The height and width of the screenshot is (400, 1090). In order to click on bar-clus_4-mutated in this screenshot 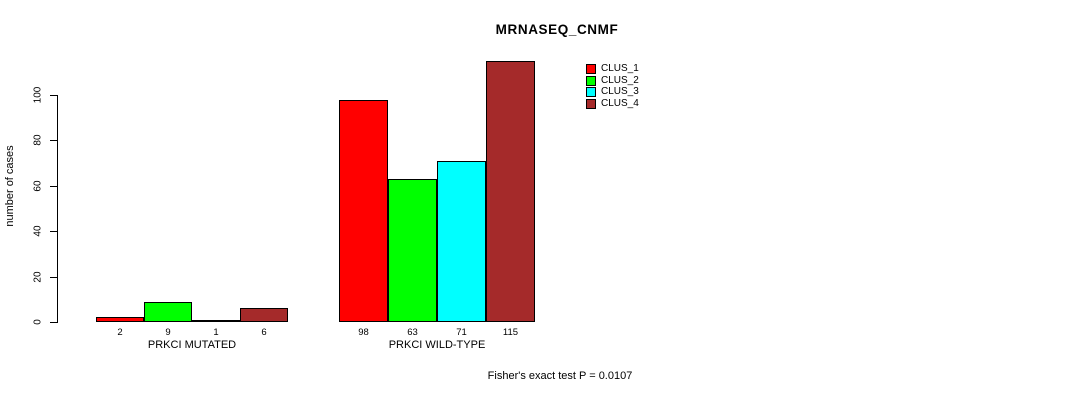, I will do `click(264, 315)`.